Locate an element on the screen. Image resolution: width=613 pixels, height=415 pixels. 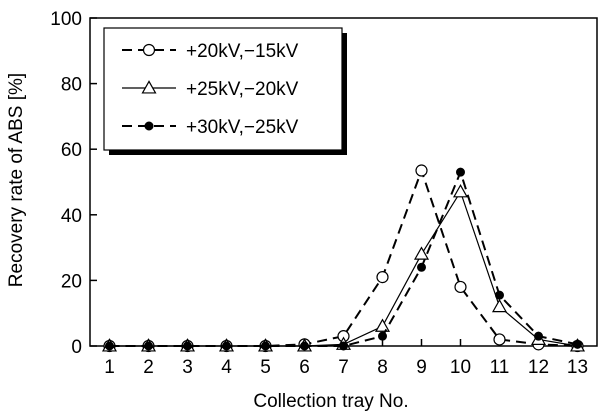
y-tick-label: 20 is located at coordinates (71, 281).